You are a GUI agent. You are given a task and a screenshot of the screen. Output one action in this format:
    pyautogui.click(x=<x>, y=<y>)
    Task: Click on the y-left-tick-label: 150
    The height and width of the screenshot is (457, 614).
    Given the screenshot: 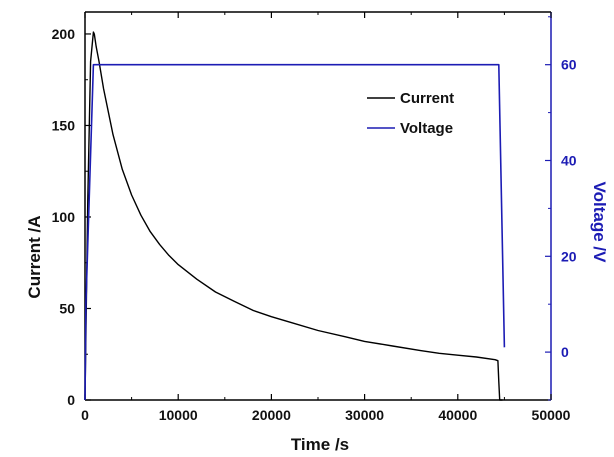 What is the action you would take?
    pyautogui.click(x=64, y=125)
    